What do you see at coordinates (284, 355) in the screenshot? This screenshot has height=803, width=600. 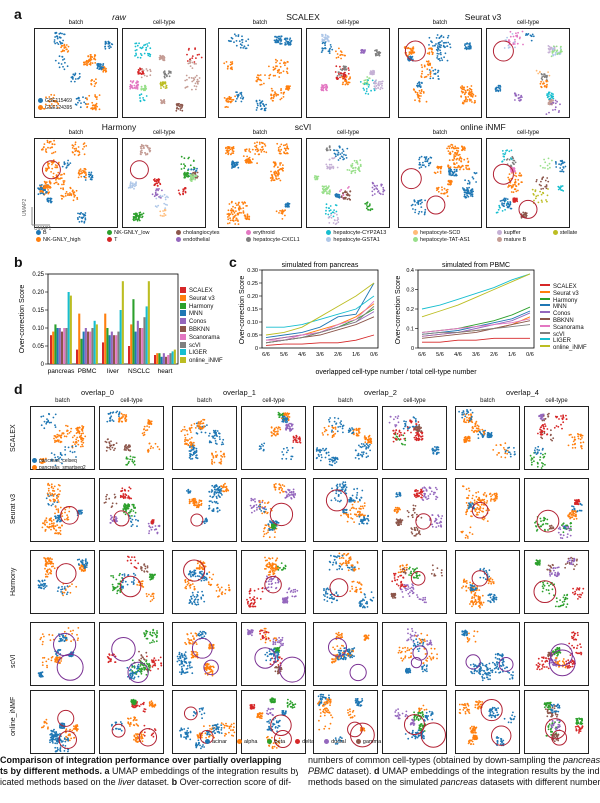 I see `xtick-label: 5/6` at bounding box center [284, 355].